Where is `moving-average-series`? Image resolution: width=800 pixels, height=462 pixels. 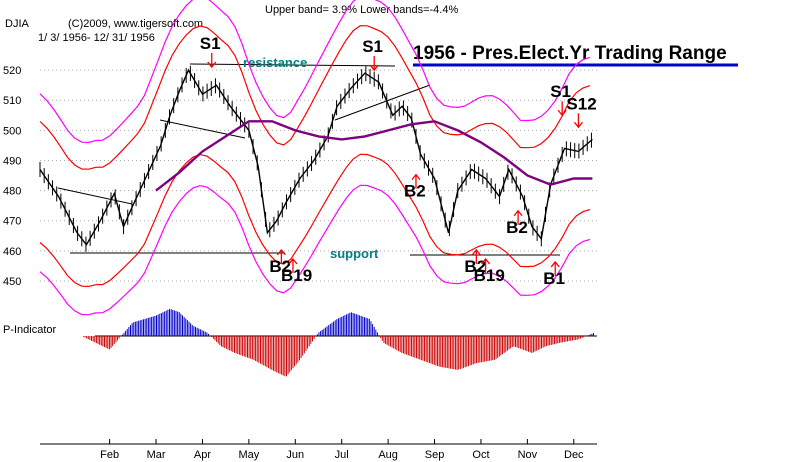
moving-average-series is located at coordinates (374, 156).